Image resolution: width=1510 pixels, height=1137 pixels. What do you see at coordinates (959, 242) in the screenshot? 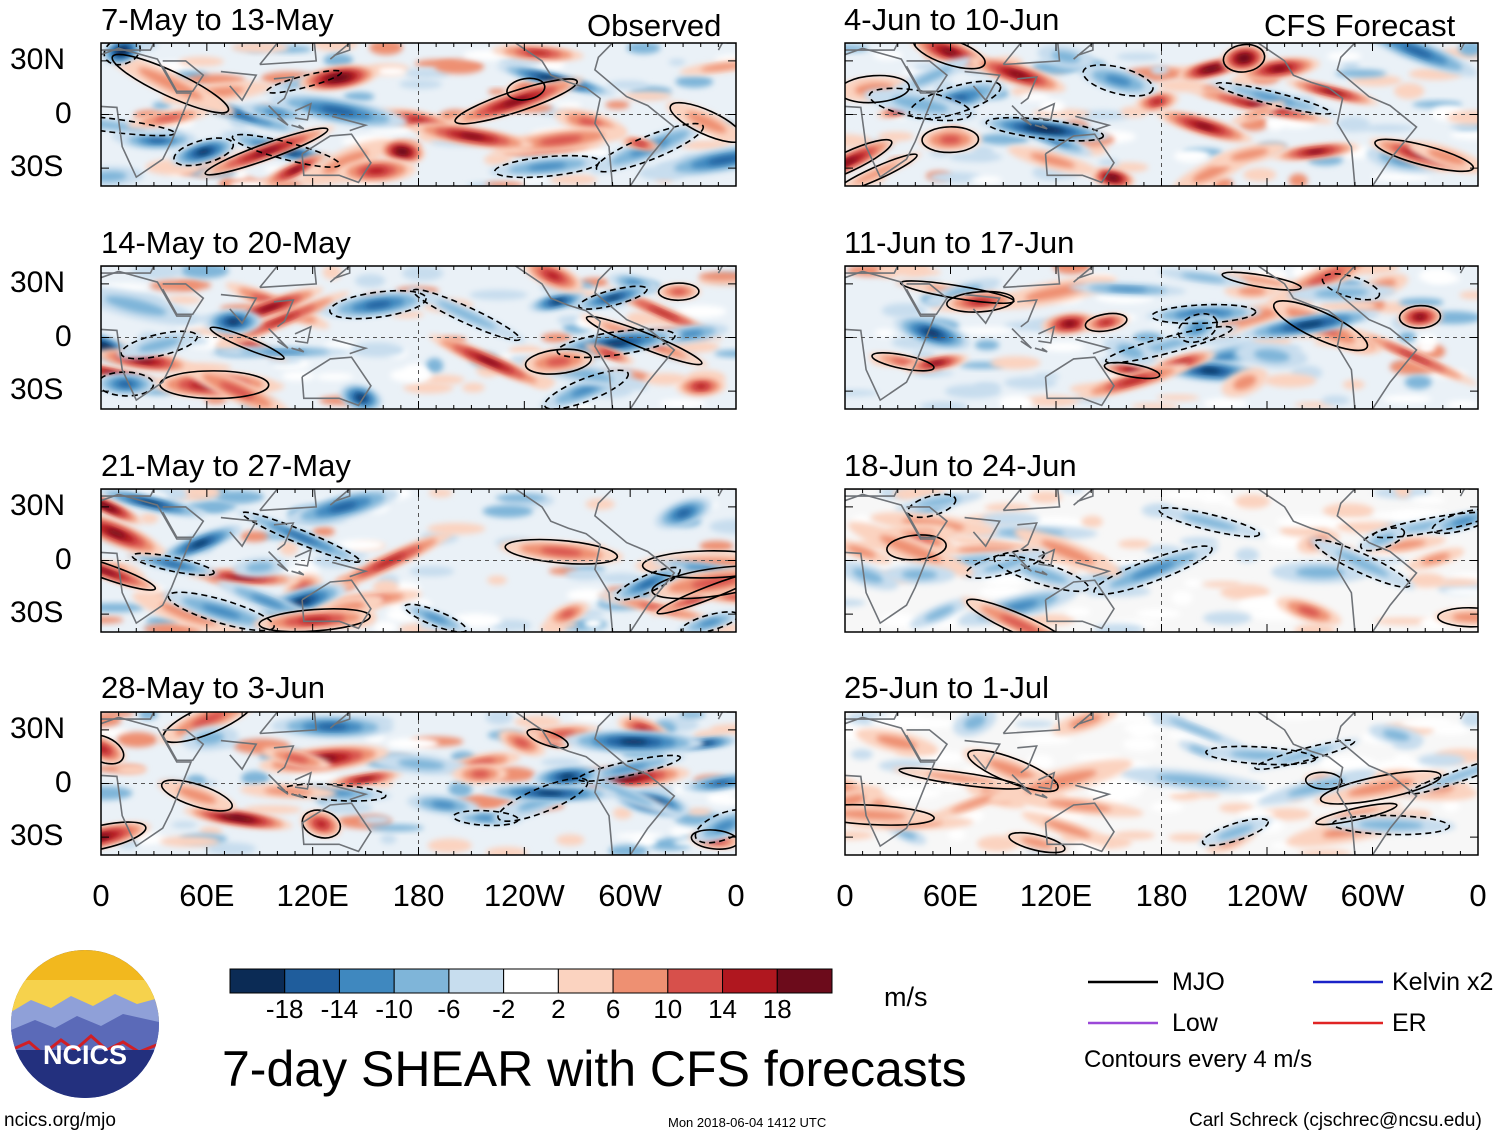
I see `panel-title: 11-Jun to 17-Jun` at bounding box center [959, 242].